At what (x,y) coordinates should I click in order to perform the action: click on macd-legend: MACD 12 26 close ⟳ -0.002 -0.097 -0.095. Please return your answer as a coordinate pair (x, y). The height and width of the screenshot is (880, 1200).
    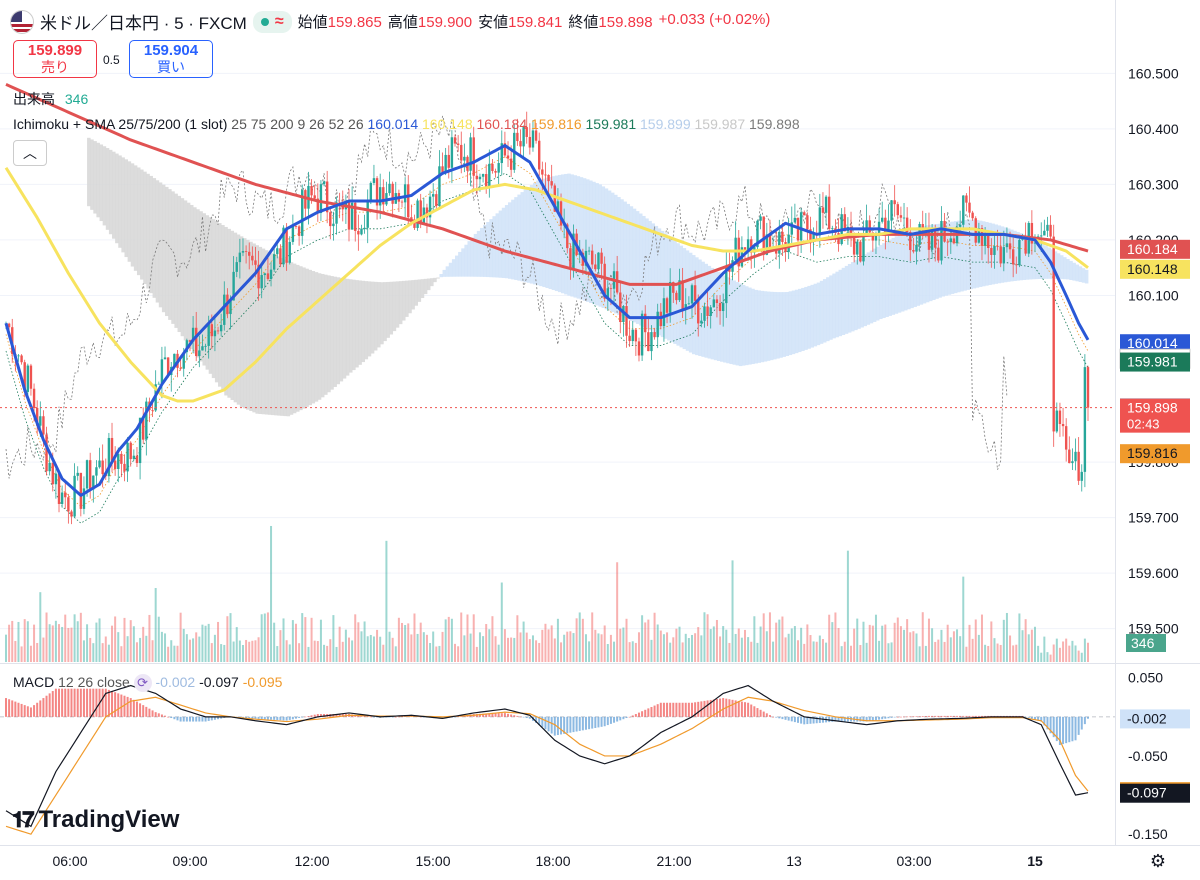
    Looking at the image, I should click on (147, 683).